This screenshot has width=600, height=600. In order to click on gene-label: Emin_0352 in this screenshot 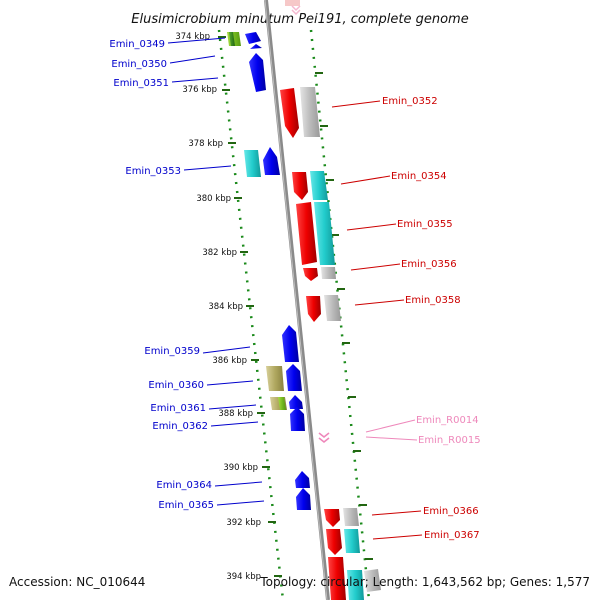, I will do `click(410, 101)`.